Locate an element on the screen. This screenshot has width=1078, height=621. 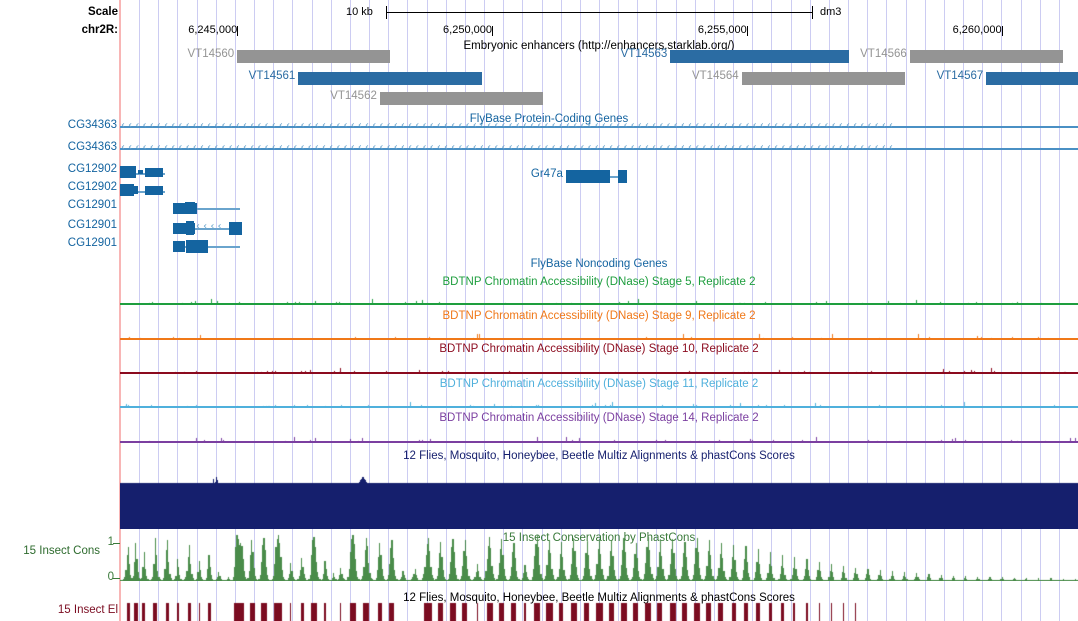
gene-strand-arrows: ‹ ‹ ‹ ‹ is located at coordinates (209, 226).